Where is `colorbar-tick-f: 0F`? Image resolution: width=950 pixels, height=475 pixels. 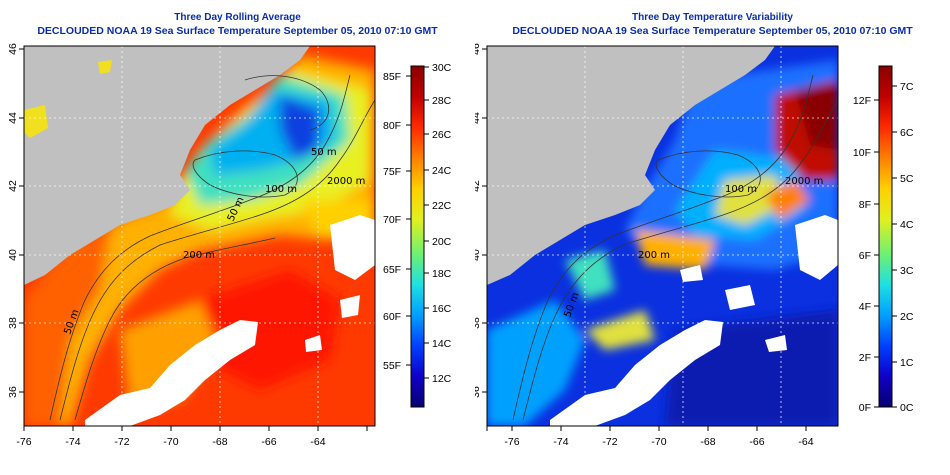
colorbar-tick-f: 0F is located at coordinates (865, 408).